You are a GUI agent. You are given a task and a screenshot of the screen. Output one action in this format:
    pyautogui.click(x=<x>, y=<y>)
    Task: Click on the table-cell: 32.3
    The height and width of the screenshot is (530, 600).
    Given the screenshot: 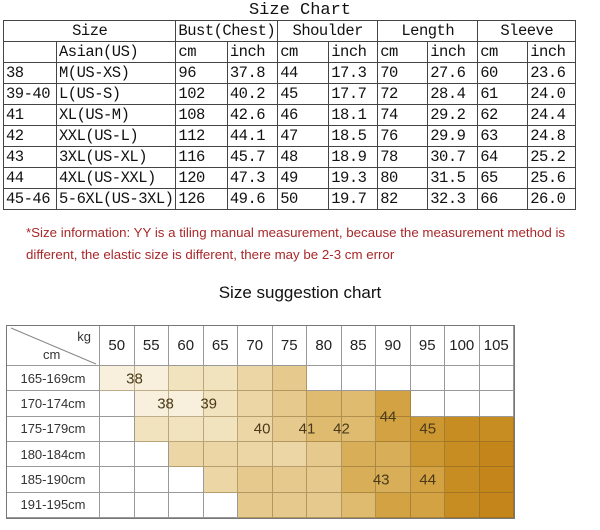 What is the action you would take?
    pyautogui.click(x=453, y=199)
    